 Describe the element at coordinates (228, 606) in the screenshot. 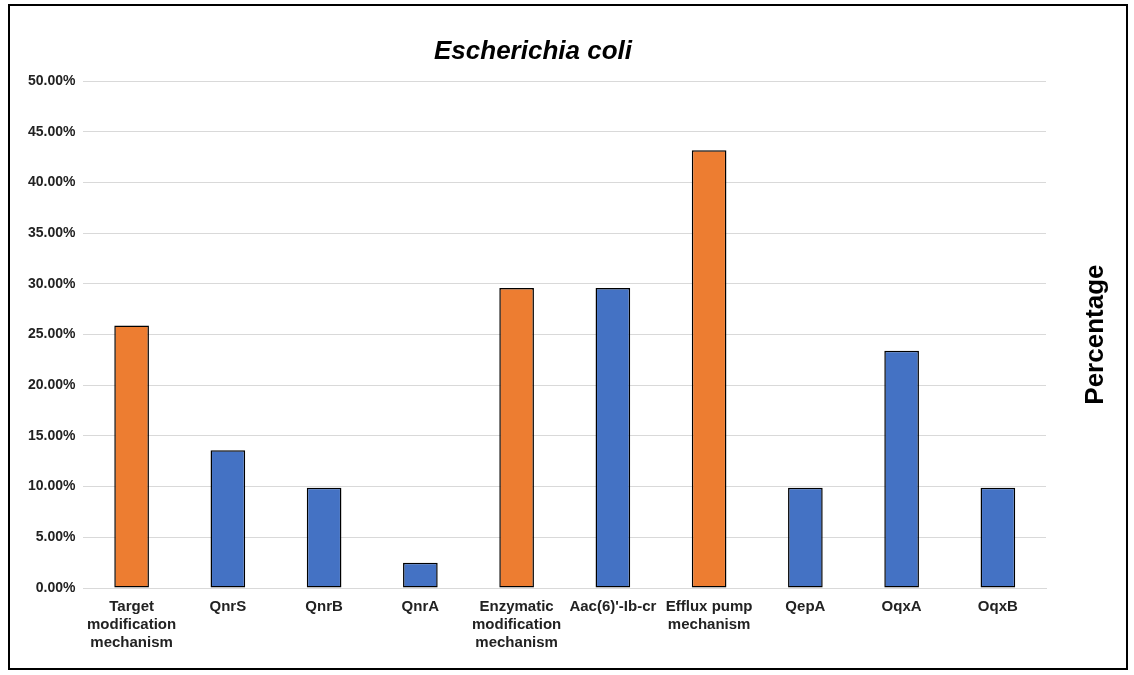

I see `x-tick-label: QnrS` at that location.